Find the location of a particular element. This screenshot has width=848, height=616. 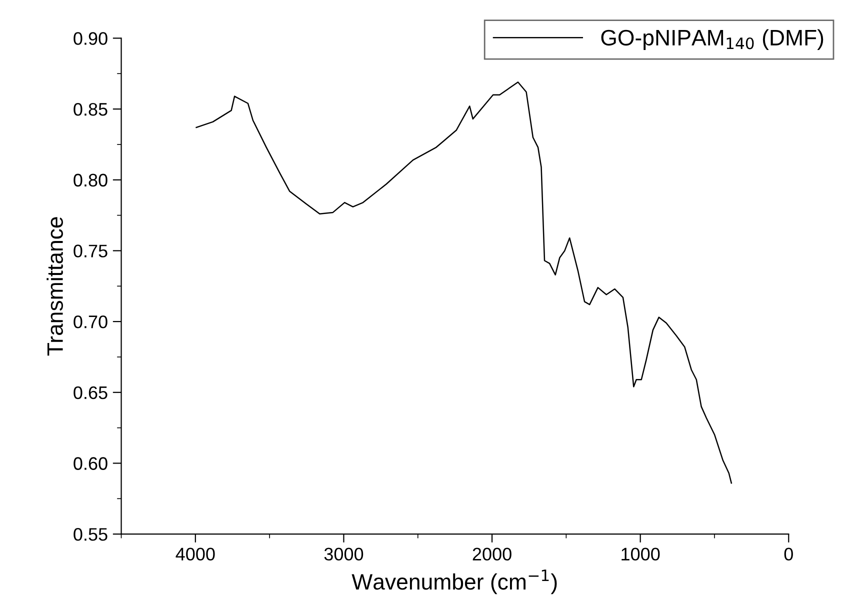

y-tick-label: 0.55 is located at coordinates (91, 534).